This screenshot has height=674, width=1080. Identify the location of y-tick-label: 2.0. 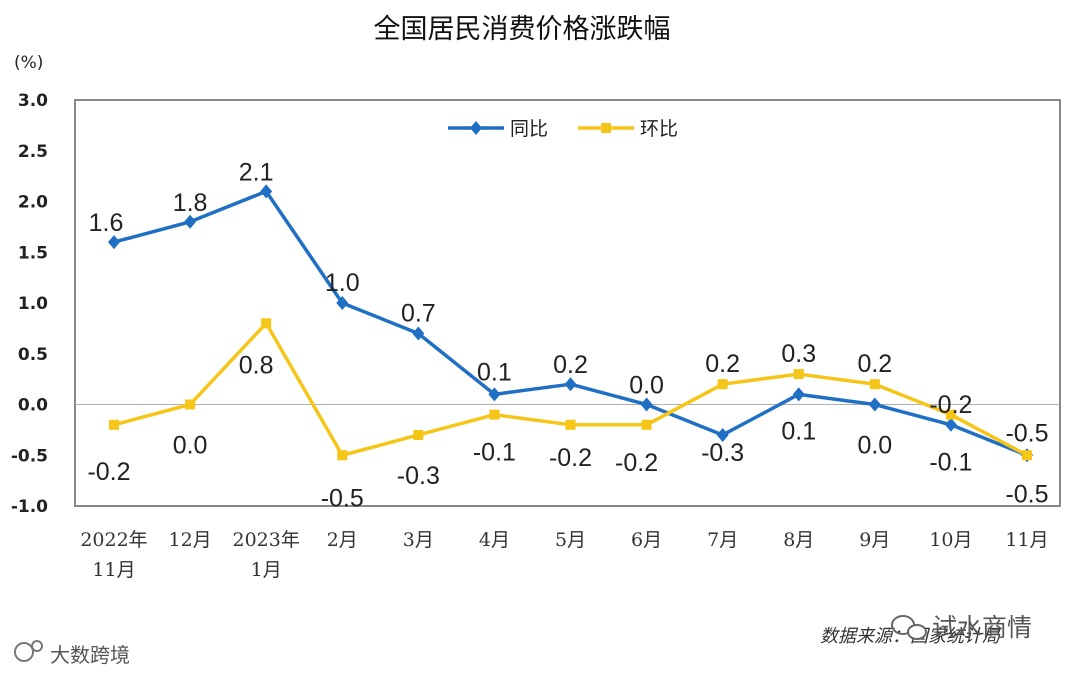
(33, 203).